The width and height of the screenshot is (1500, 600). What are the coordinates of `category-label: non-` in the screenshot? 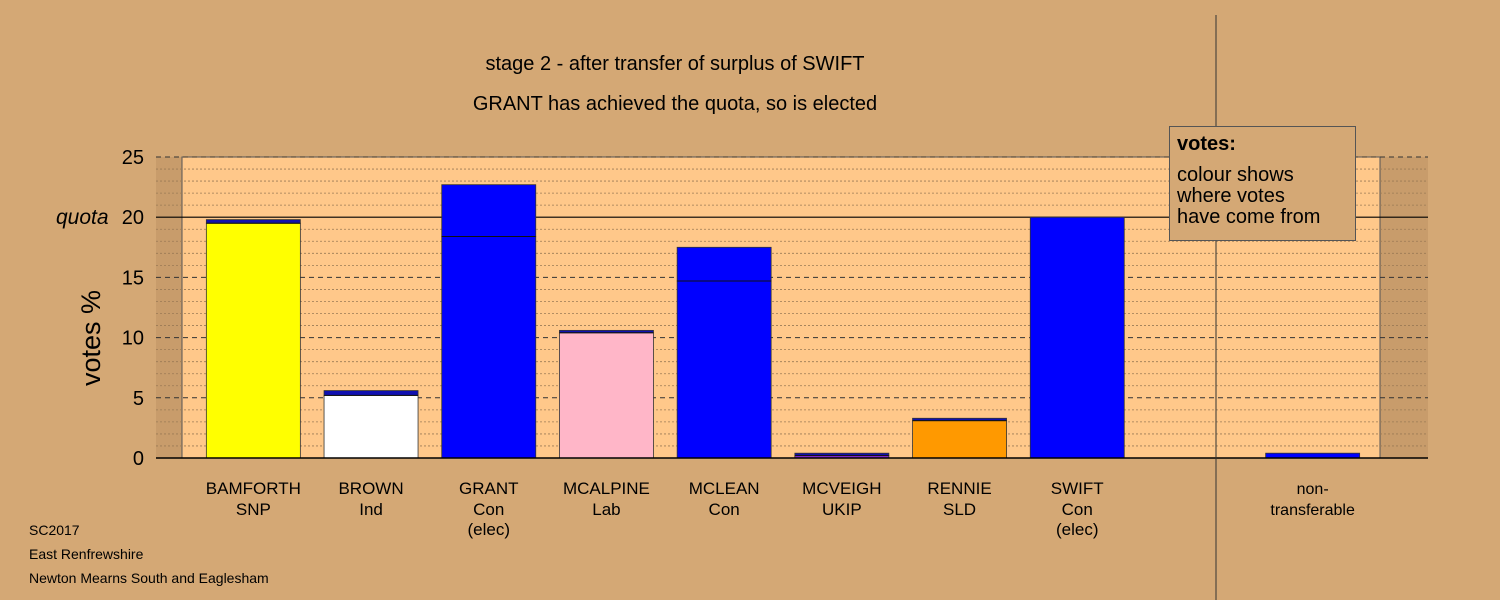 It's located at (1313, 489).